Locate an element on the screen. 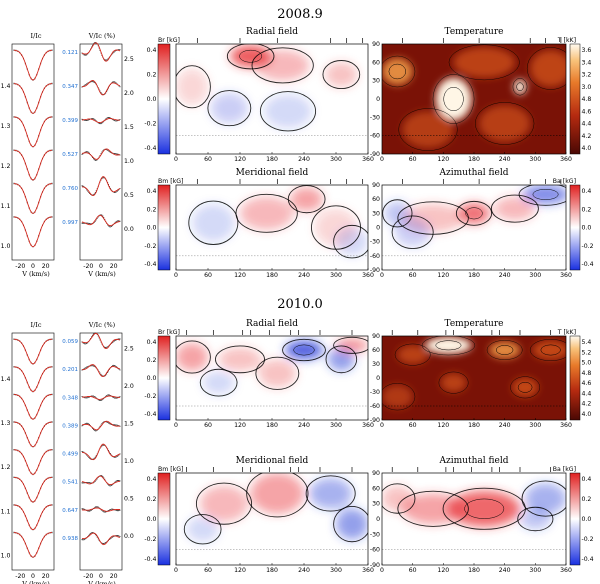  colorbar-tick: 5.4 is located at coordinates (587, 342).